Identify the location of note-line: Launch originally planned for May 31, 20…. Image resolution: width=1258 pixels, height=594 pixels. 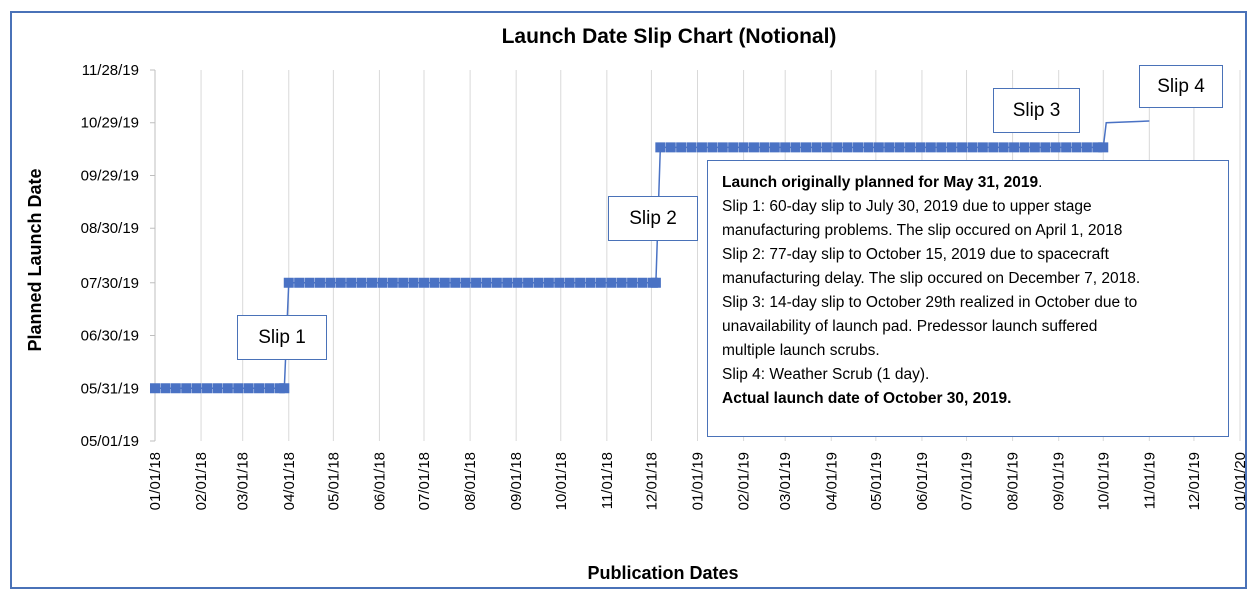
(969, 183).